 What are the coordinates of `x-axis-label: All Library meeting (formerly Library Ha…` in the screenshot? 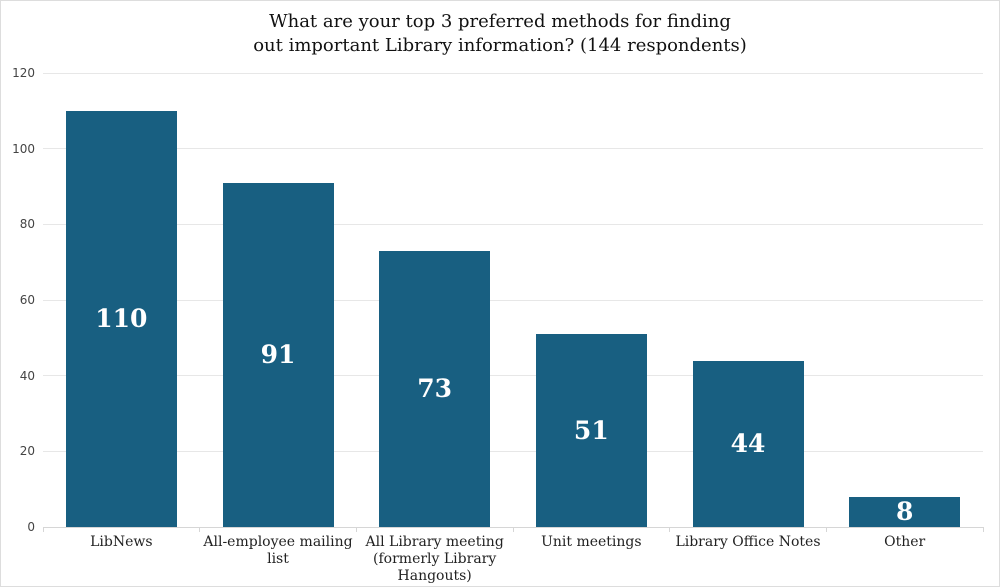 It's located at (434, 559).